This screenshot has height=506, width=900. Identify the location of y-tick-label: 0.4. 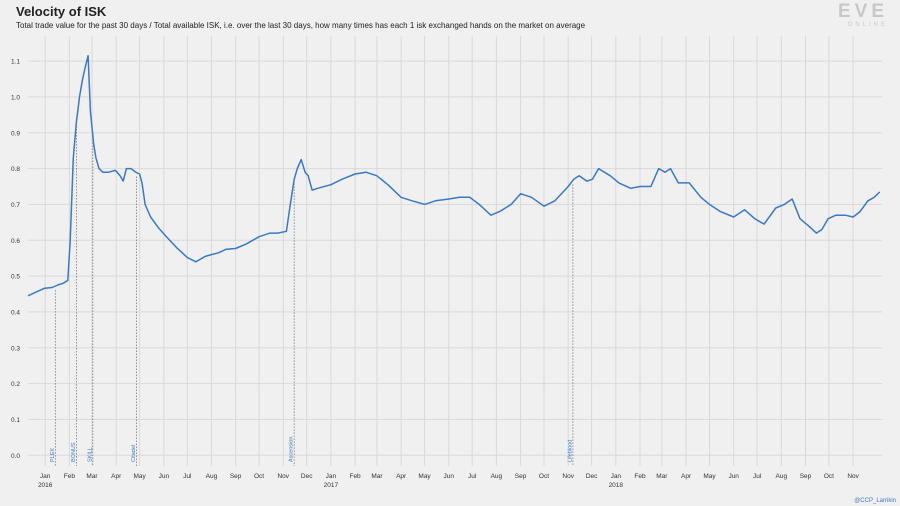
(15, 312).